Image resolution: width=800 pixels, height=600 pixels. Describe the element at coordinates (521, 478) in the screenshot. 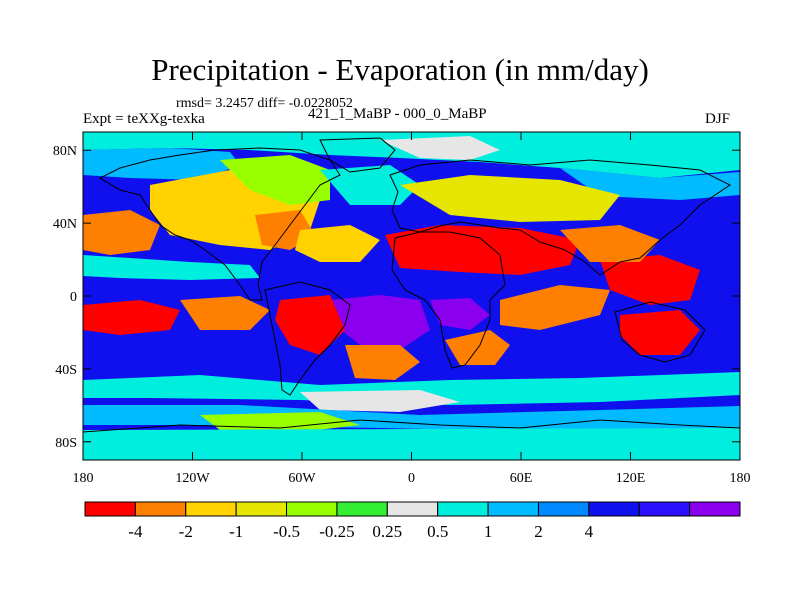

I see `lon-tick-label: 60E` at that location.